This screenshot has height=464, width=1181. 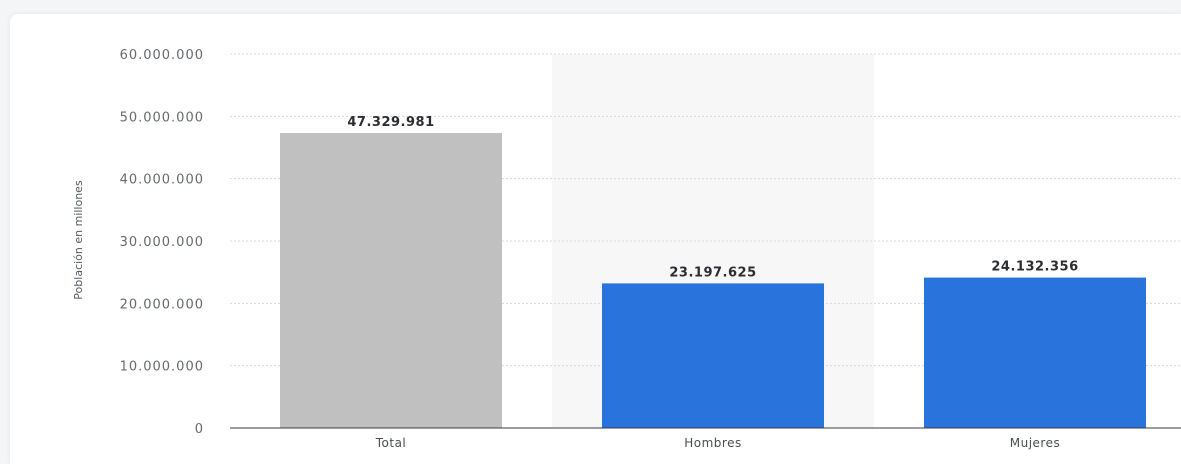 I want to click on y-tick-label: 50.000.000, so click(x=162, y=117).